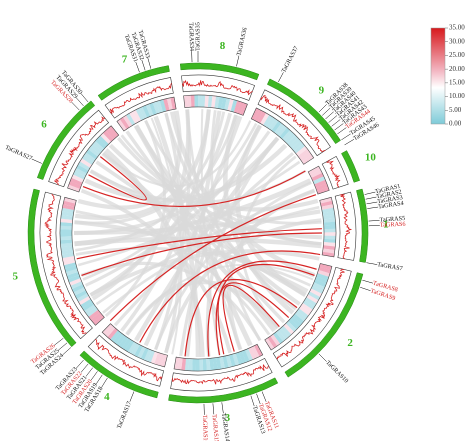  I want to click on density-line, so click(293, 123).